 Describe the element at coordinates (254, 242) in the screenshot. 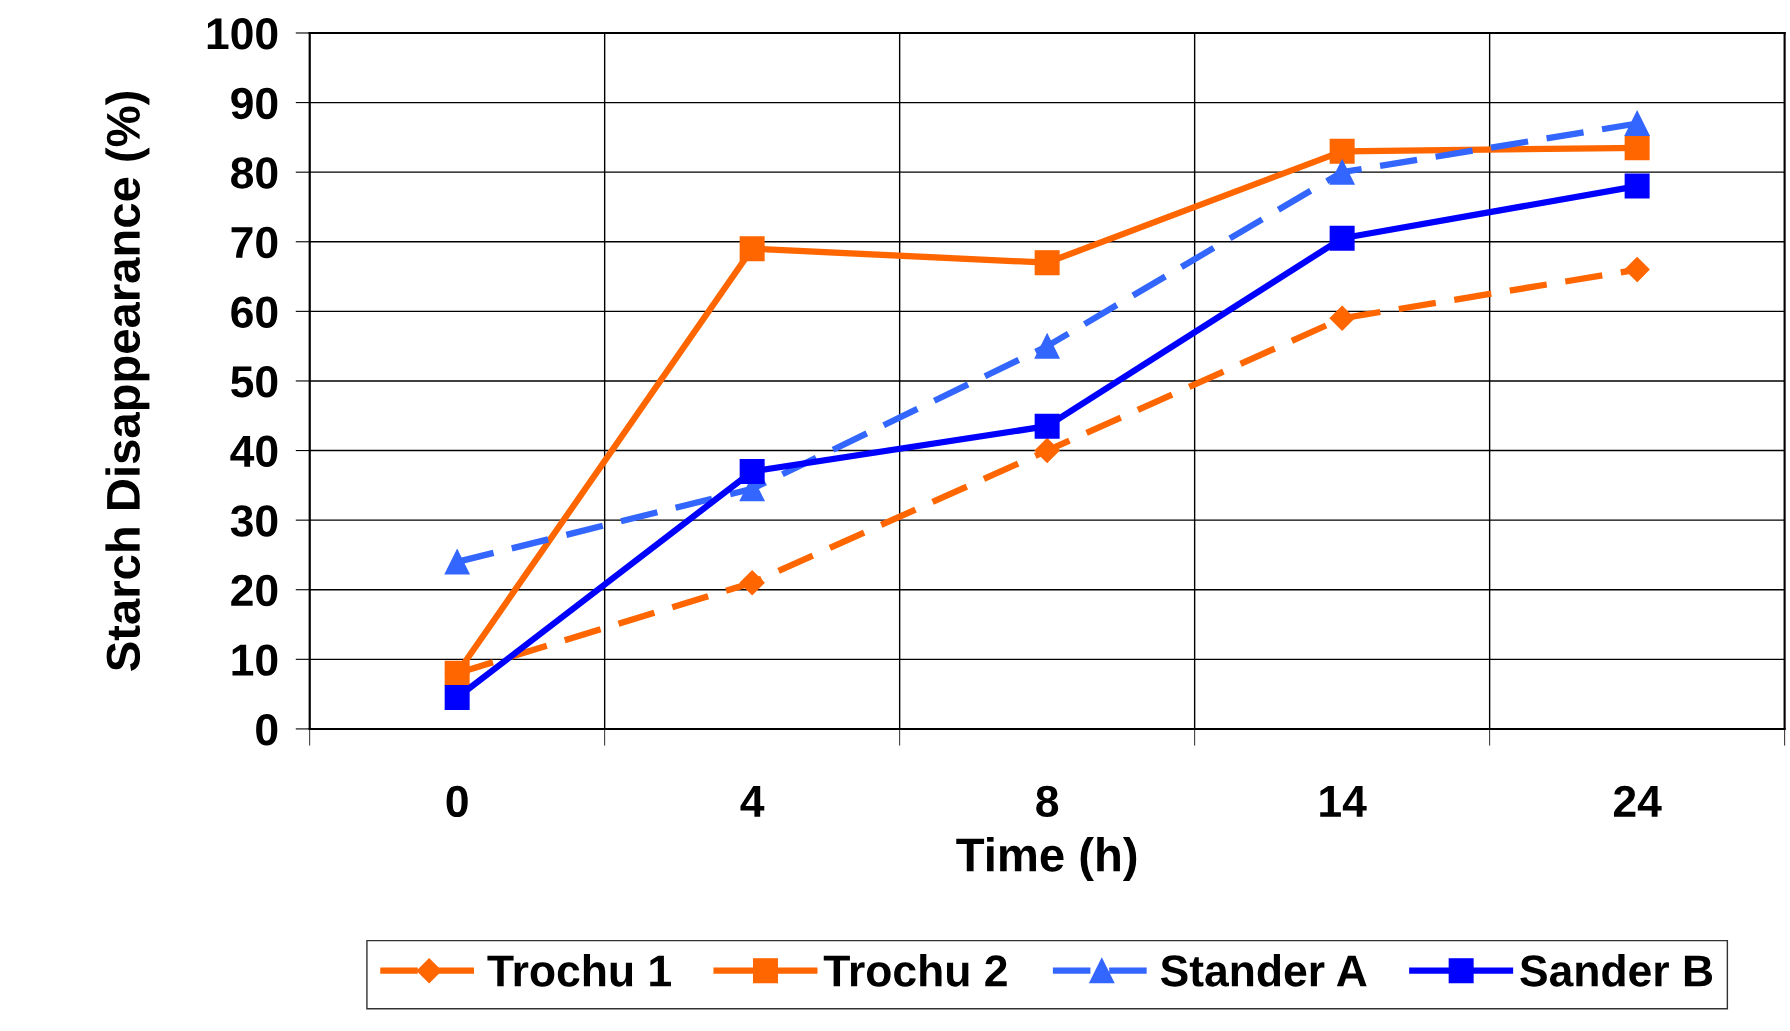

I see `y-tick-label: 70` at that location.